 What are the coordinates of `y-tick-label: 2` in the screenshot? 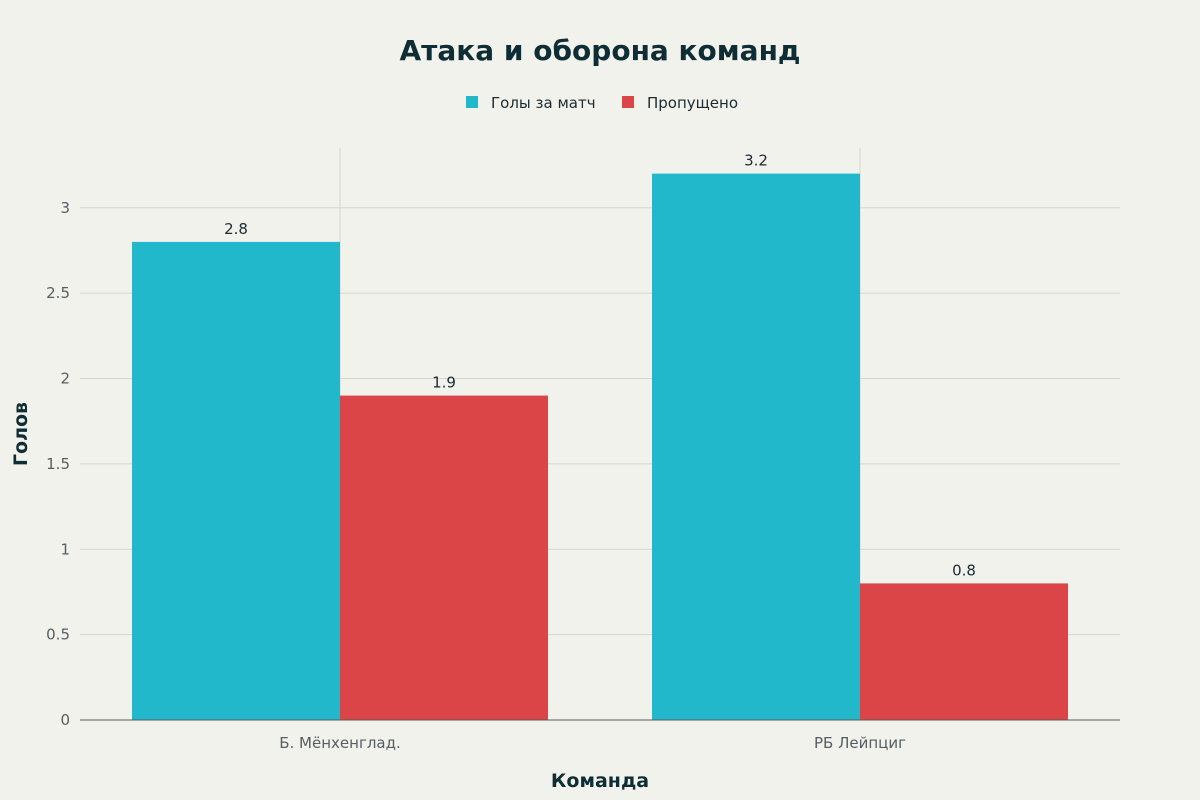 It's located at (65, 379).